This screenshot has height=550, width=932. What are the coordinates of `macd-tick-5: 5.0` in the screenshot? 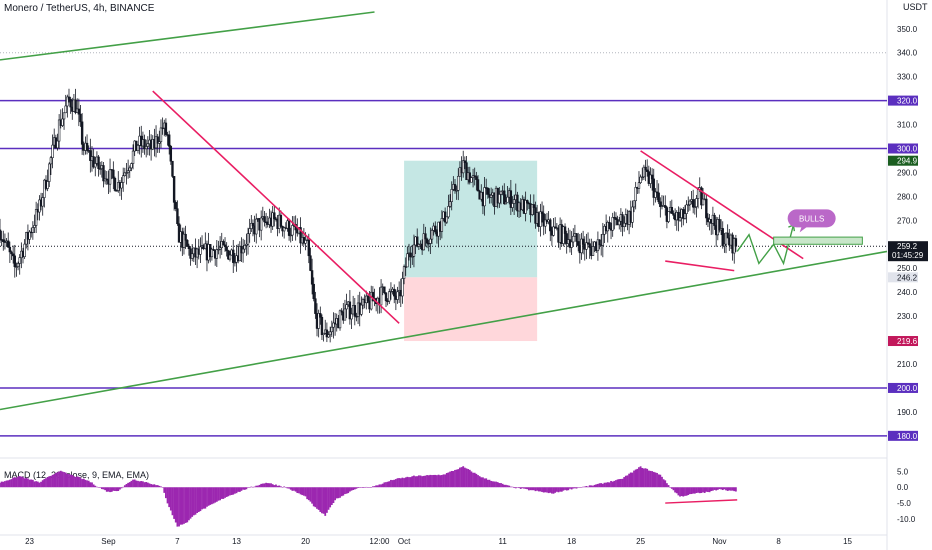 It's located at (903, 471).